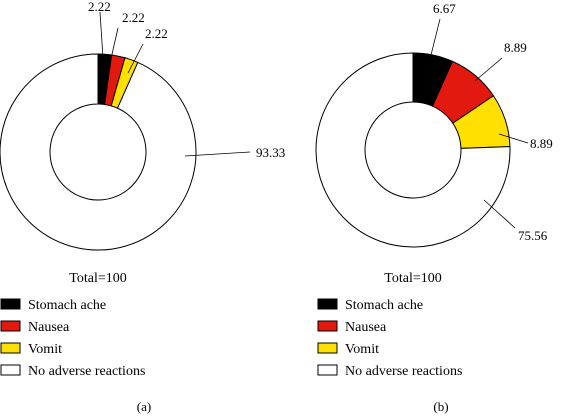  I want to click on panel-label: (a), so click(144, 406).